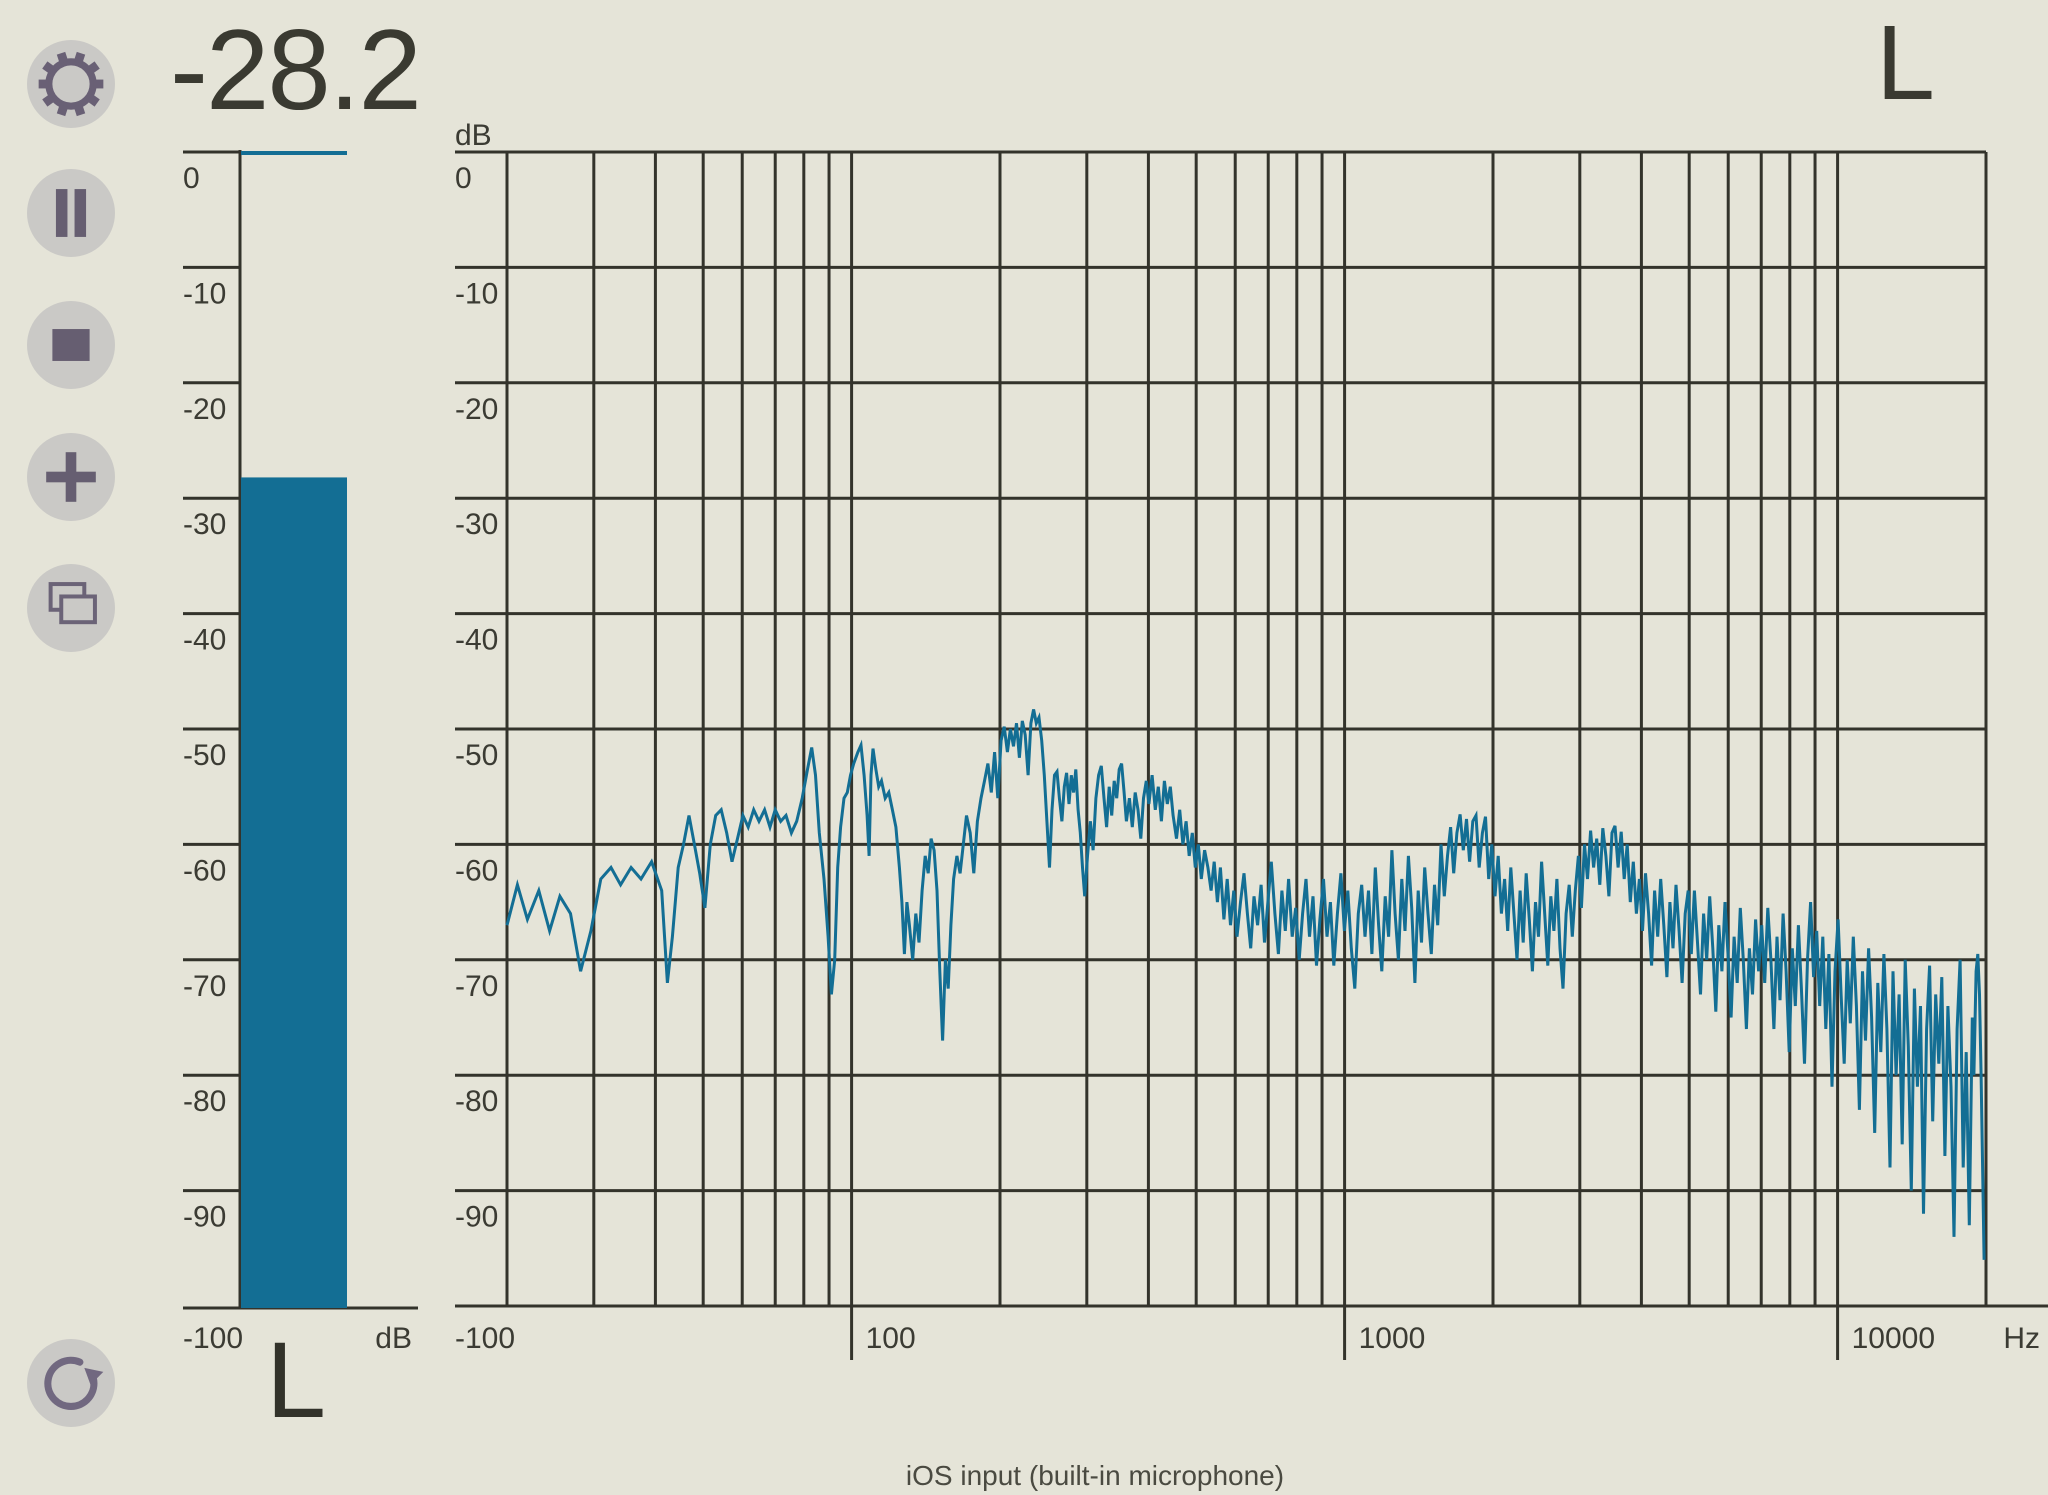  I want to click on channel-label-top: L, so click(1905, 63).